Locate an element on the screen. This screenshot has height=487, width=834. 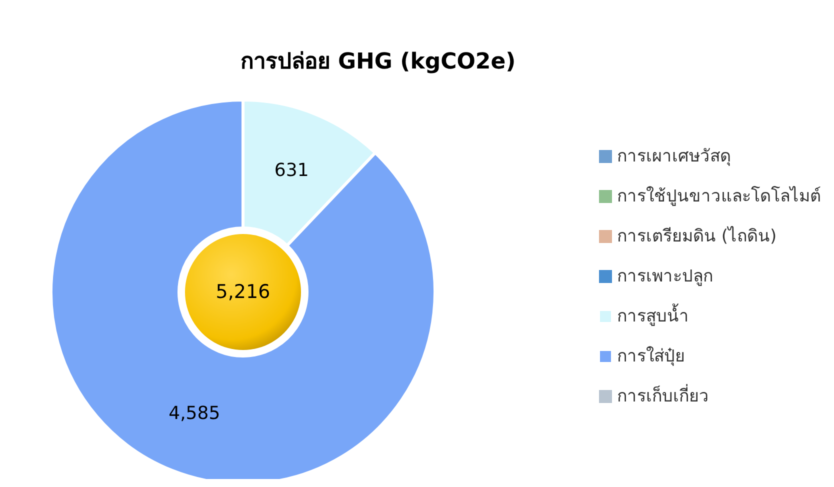
chart-title: การปล่อย GHG (kgCO2e) is located at coordinates (378, 62).